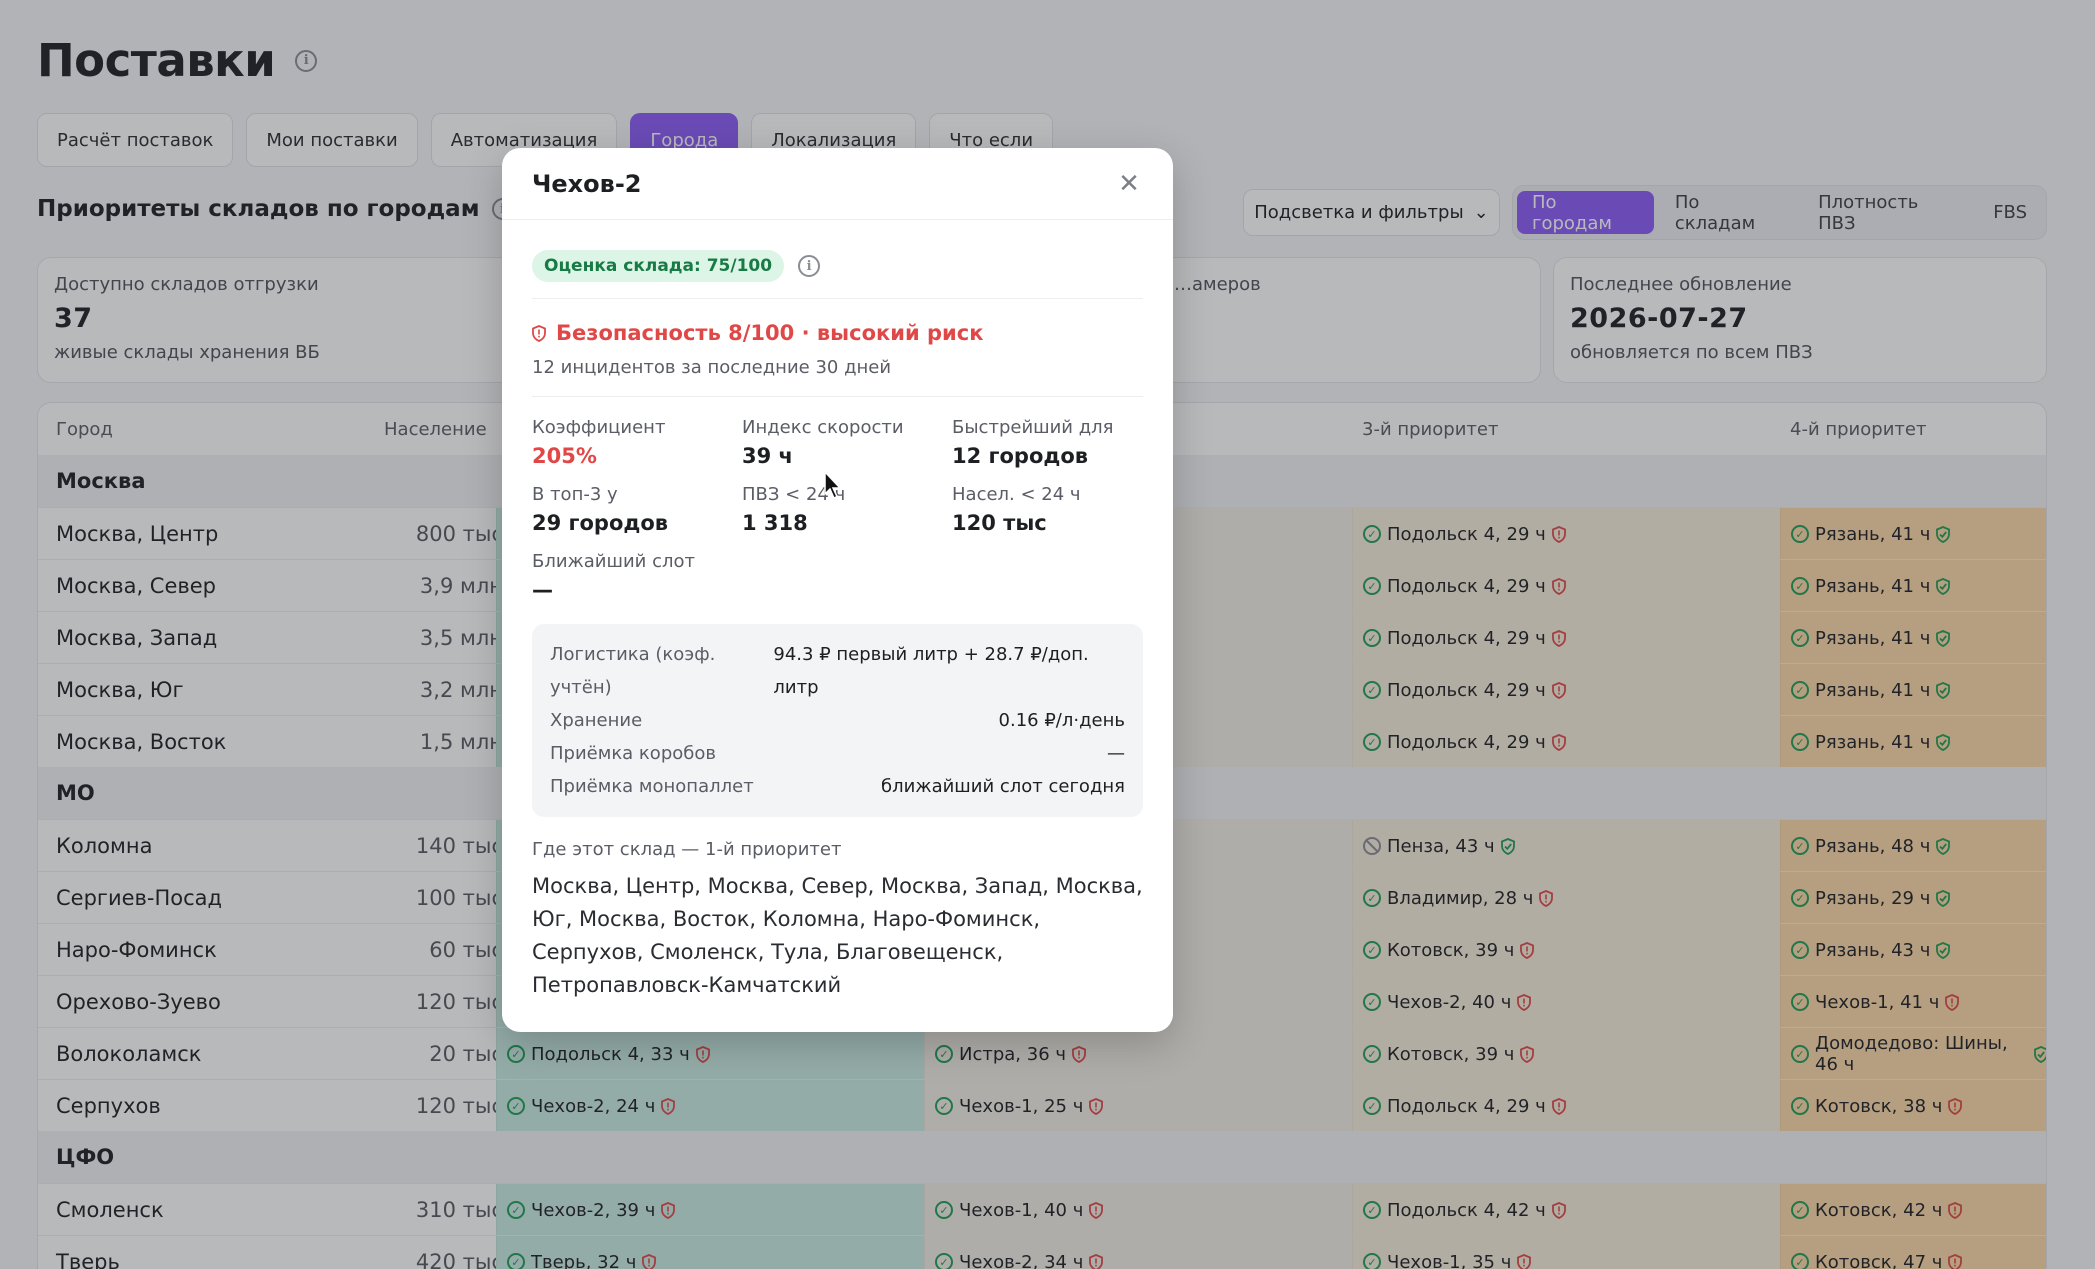  Describe the element at coordinates (120, 690) in the screenshot. I see `city-name: Москва, Юг` at that location.